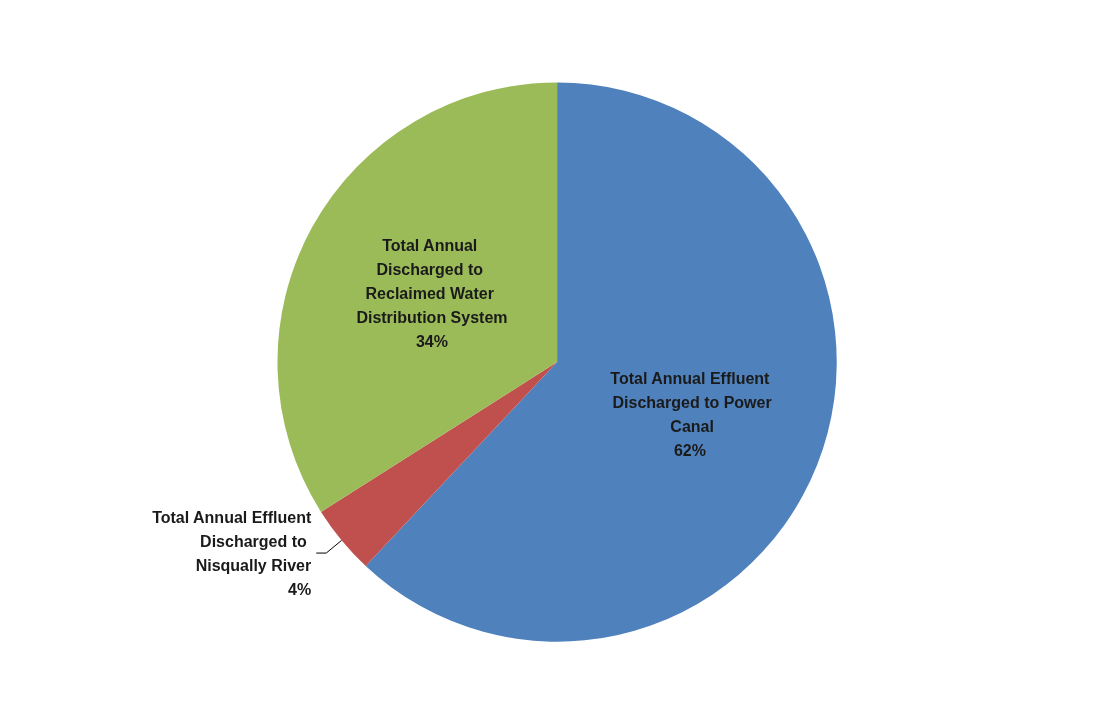  Describe the element at coordinates (689, 451) in the screenshot. I see `data-label: 62%` at that location.